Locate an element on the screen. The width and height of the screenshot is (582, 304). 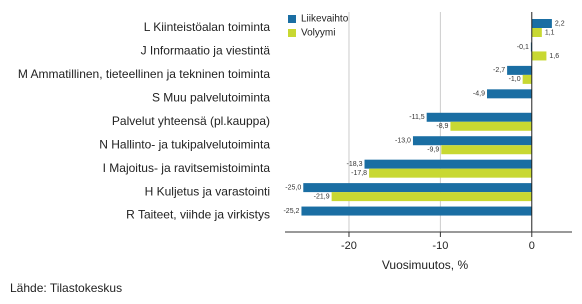
value-label: -4,9 is located at coordinates (479, 94).